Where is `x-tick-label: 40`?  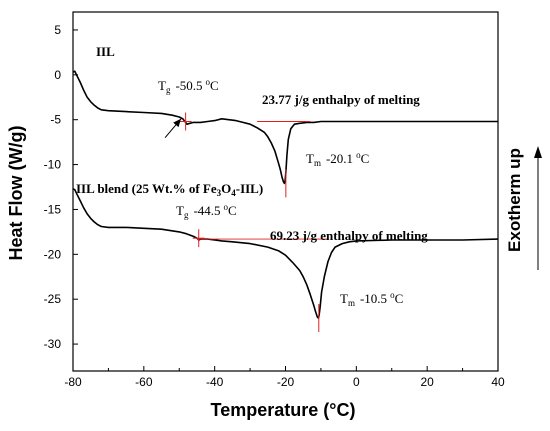
x-tick-label: 40 is located at coordinates (498, 382).